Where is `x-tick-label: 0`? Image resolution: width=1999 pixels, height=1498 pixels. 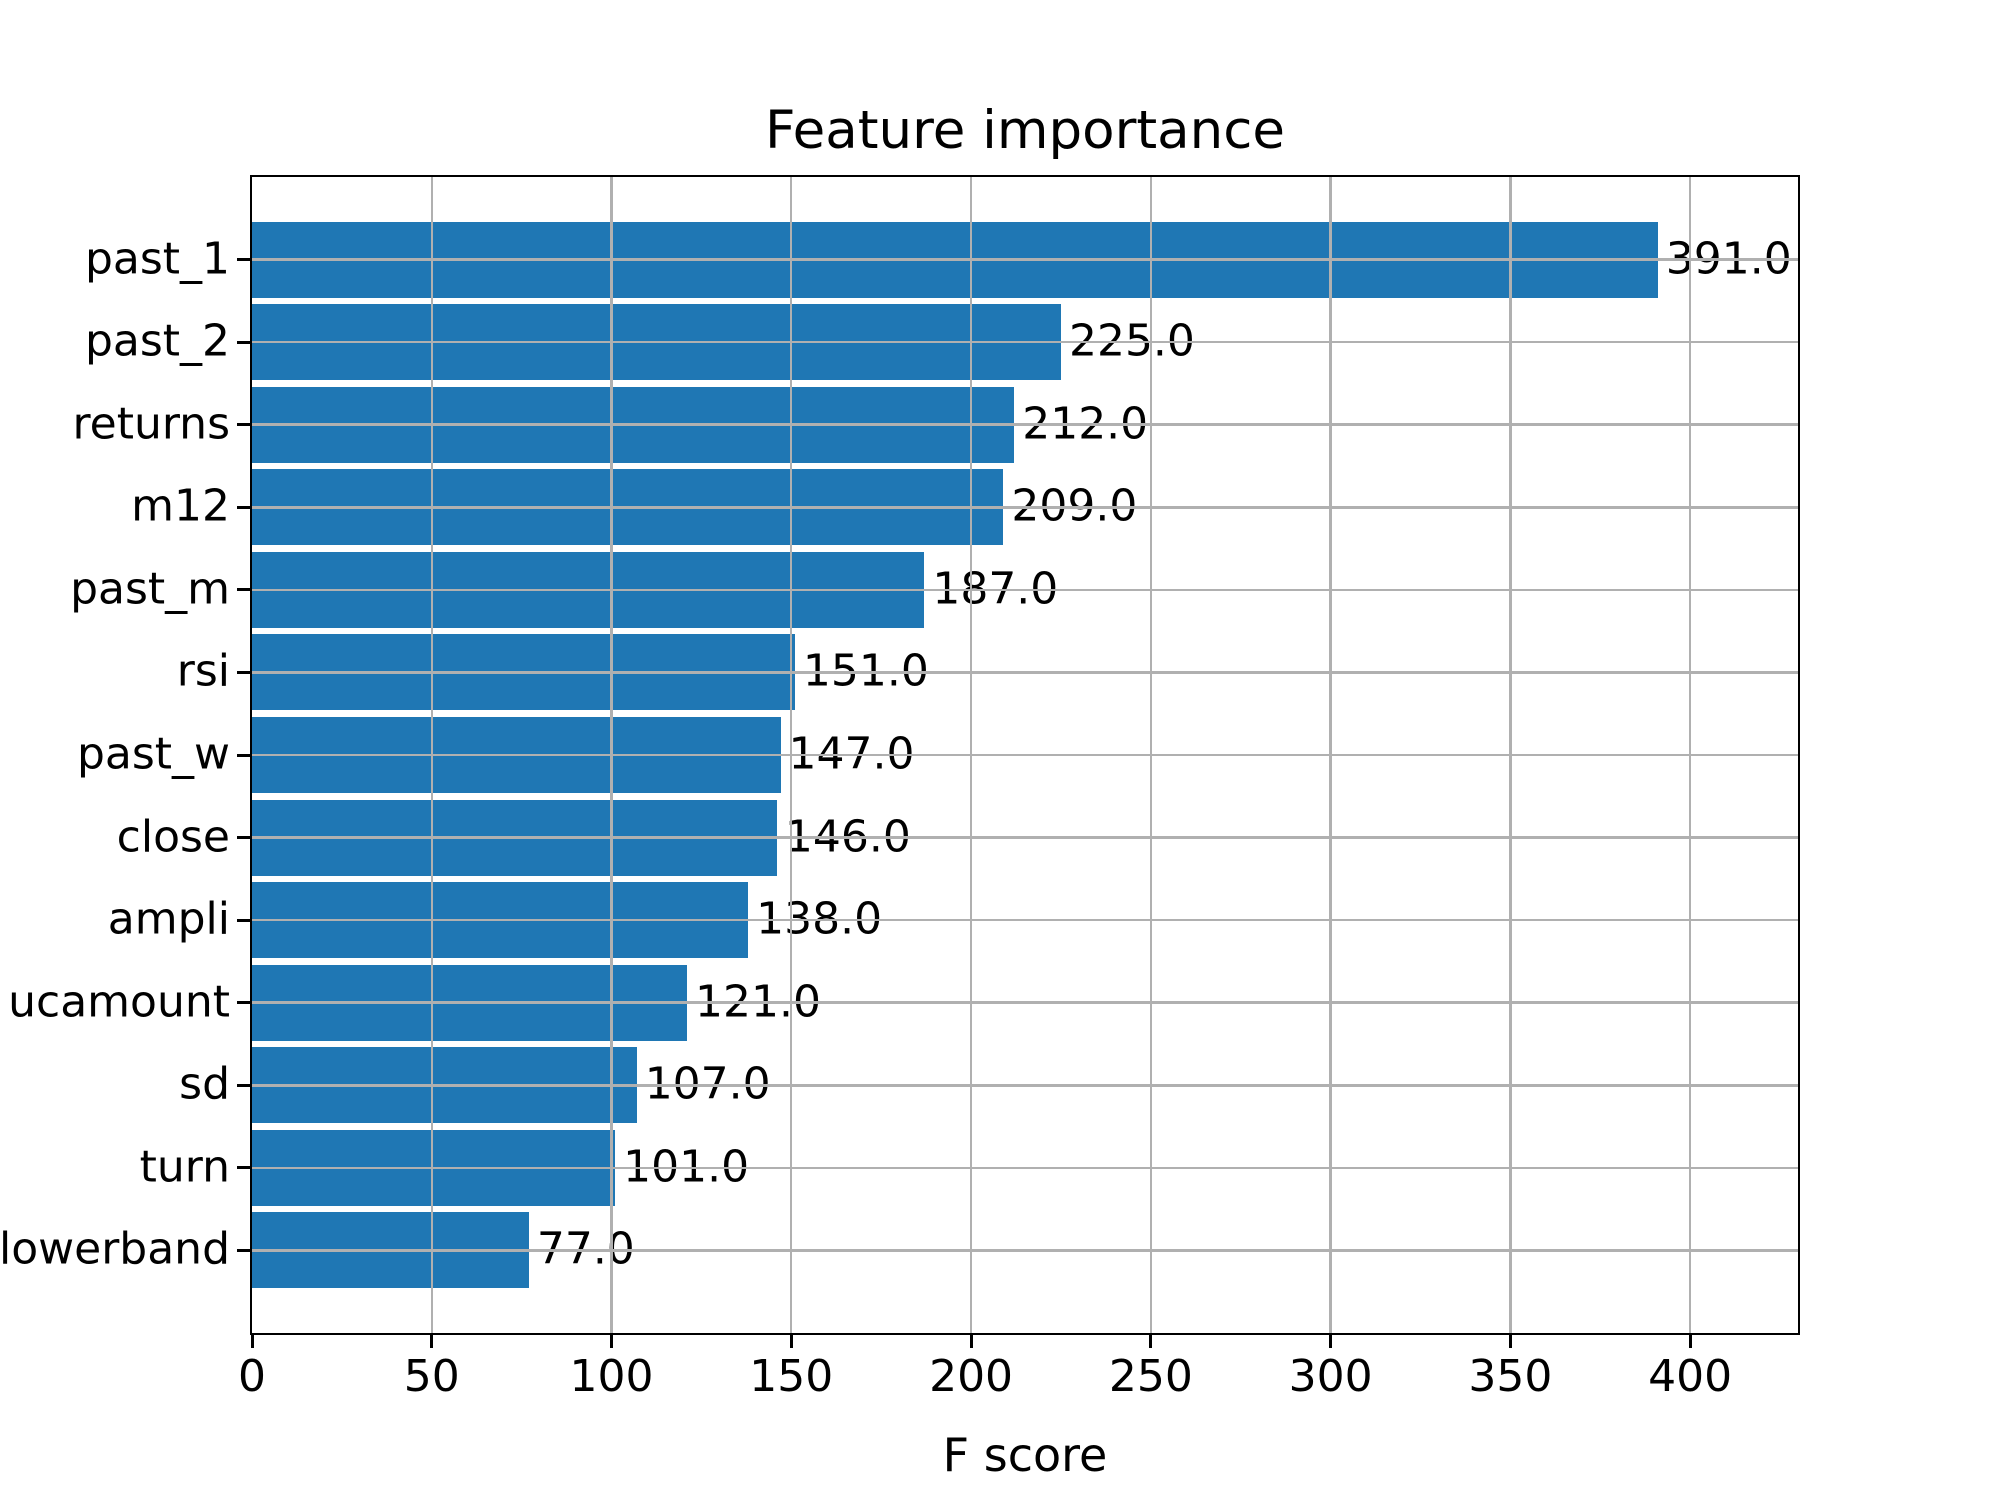
x-tick-label: 0 is located at coordinates (252, 1376).